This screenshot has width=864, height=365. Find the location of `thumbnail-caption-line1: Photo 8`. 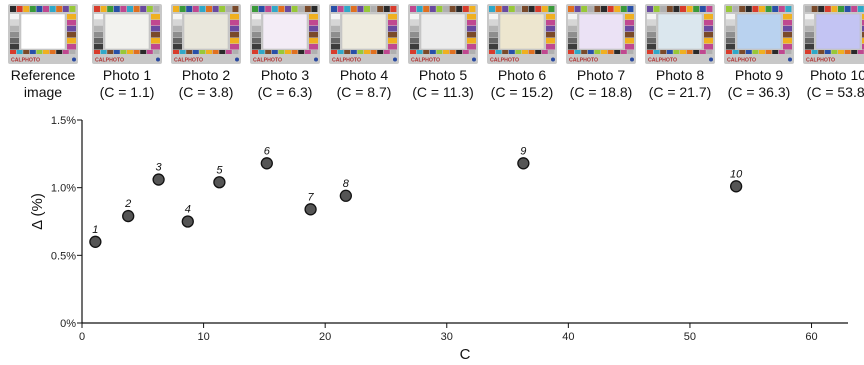

thumbnail-caption-line1: Photo 8 is located at coordinates (680, 75).